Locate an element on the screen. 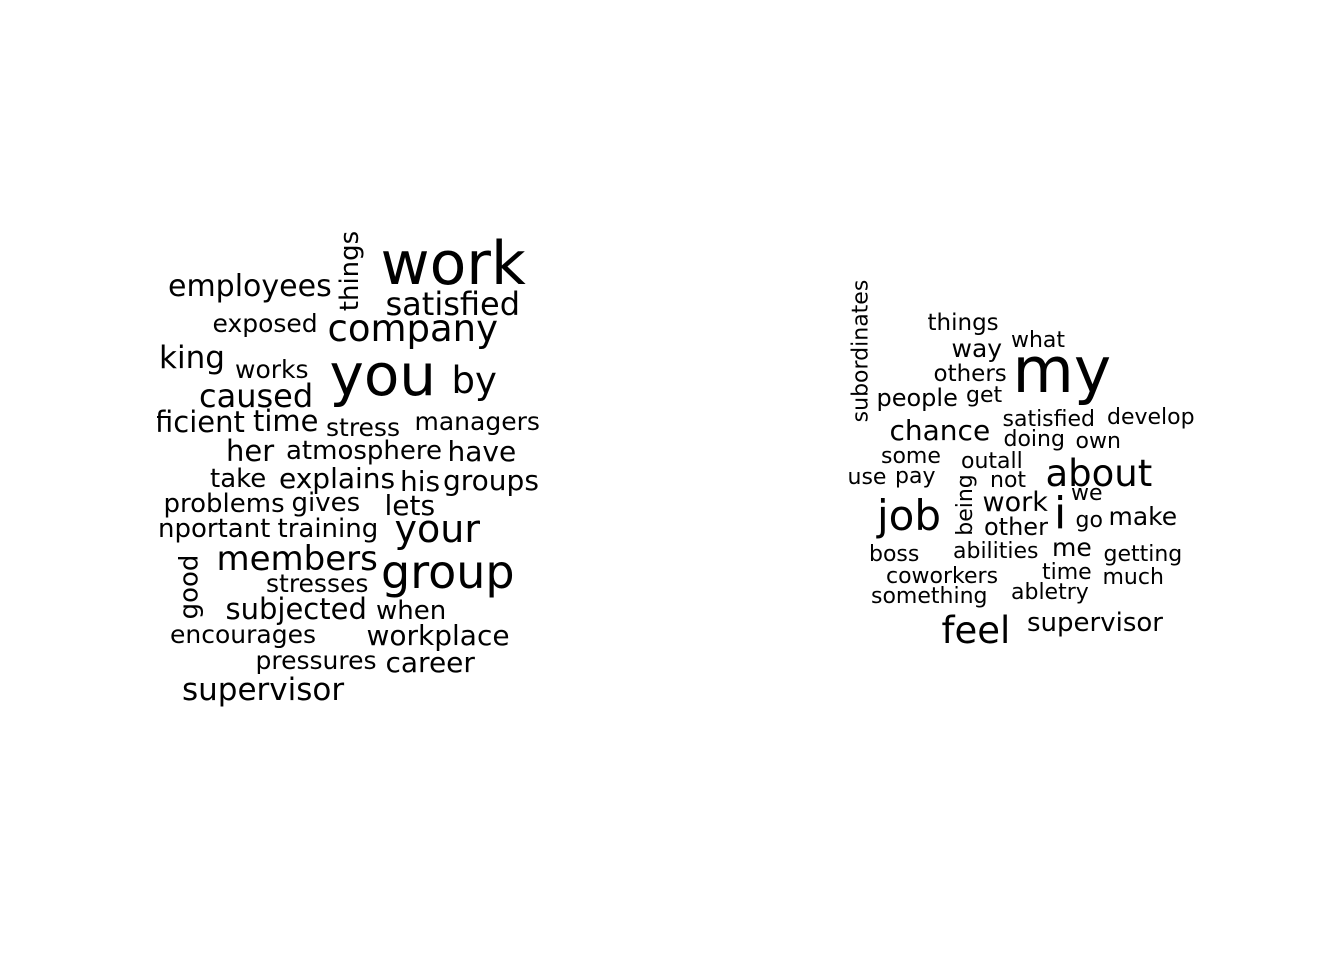 The height and width of the screenshot is (960, 1344). word-works: works is located at coordinates (272, 369).